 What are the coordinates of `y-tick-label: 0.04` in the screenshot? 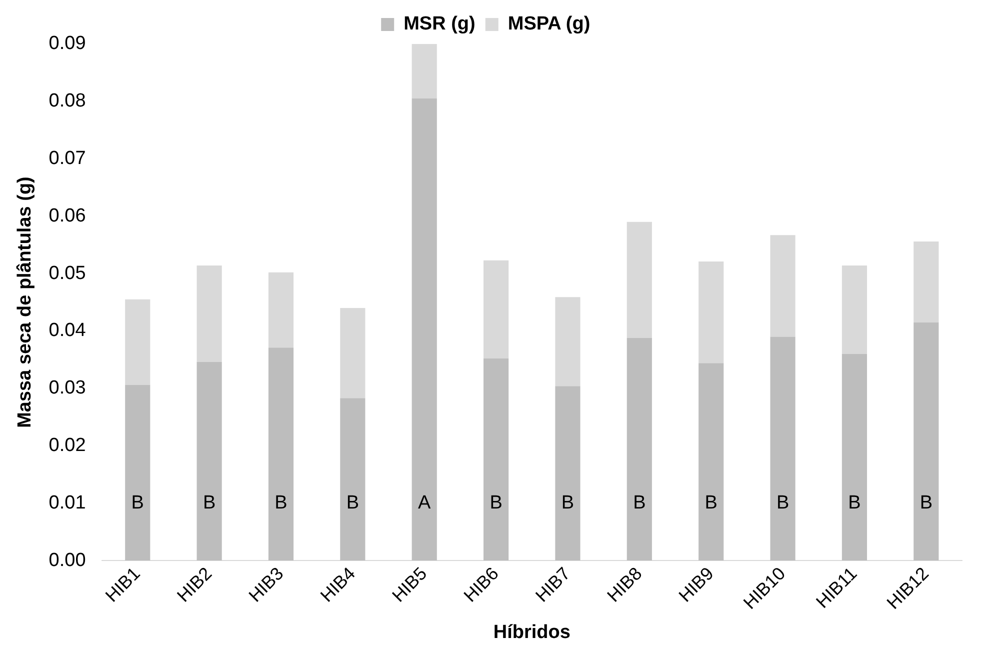 It's located at (67, 331).